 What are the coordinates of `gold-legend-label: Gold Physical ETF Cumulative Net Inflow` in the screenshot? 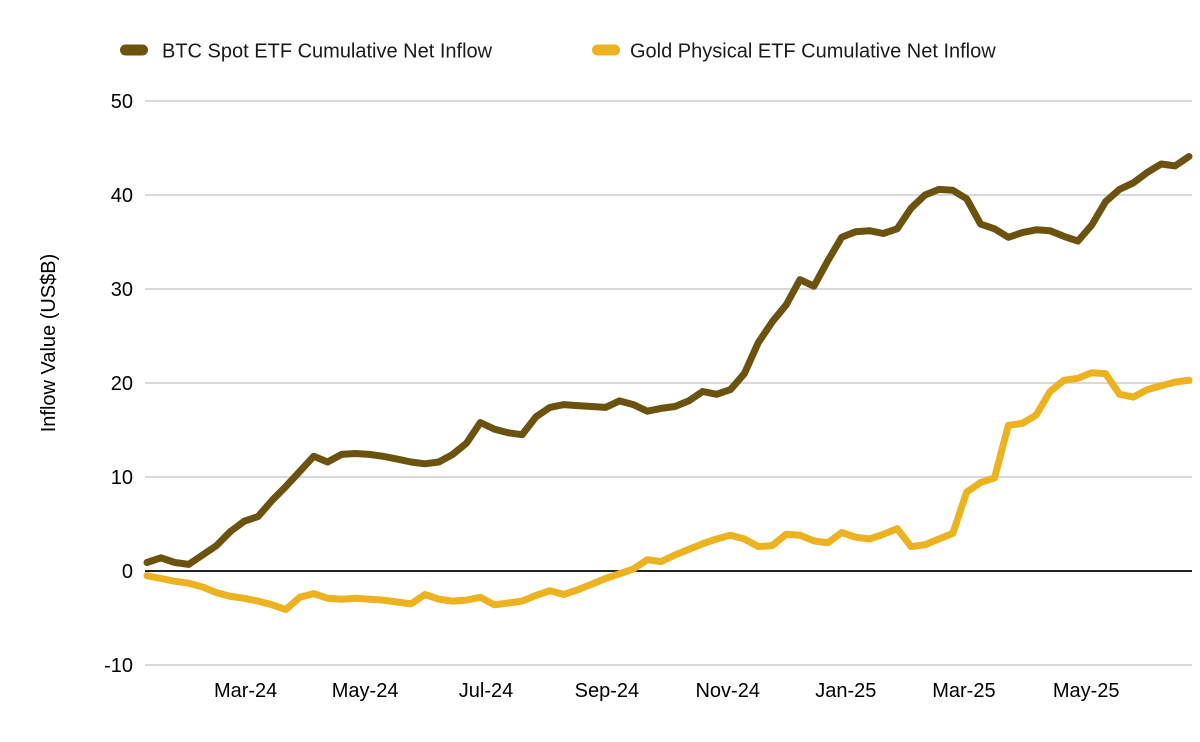 It's located at (813, 52).